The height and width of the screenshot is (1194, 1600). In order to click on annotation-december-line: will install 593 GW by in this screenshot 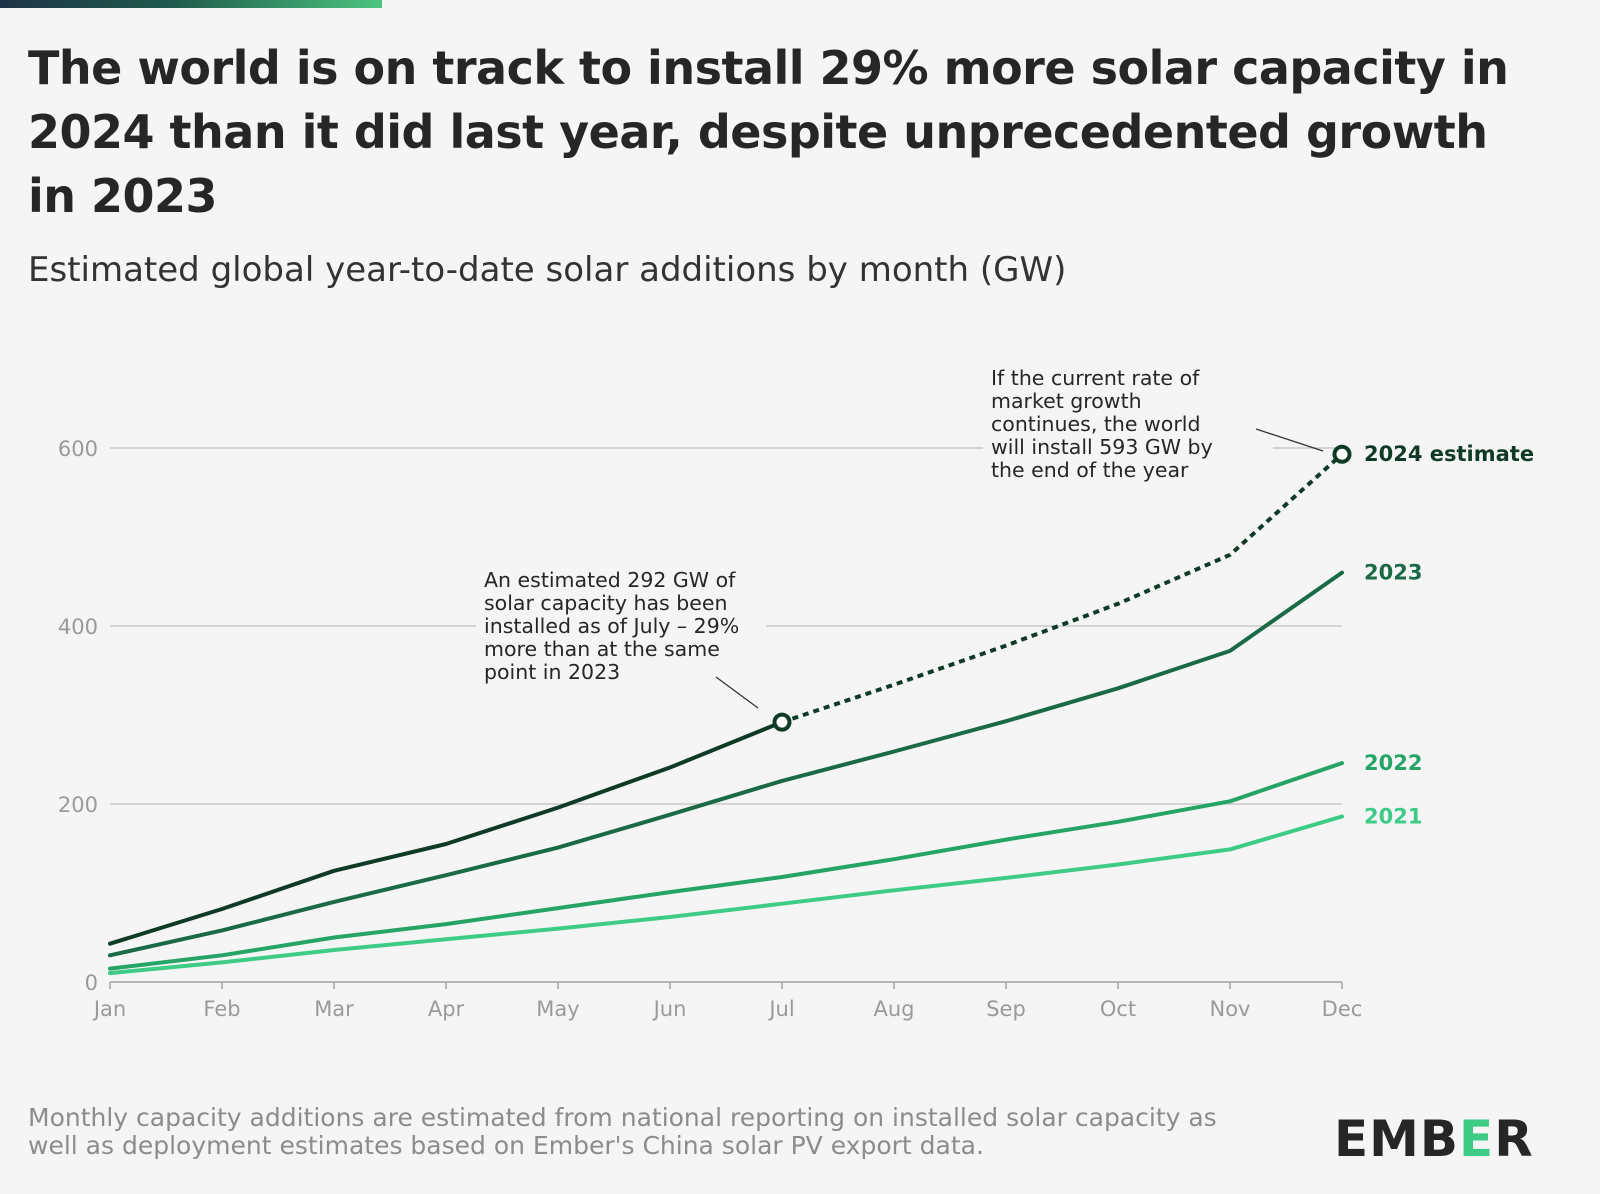, I will do `click(1102, 447)`.